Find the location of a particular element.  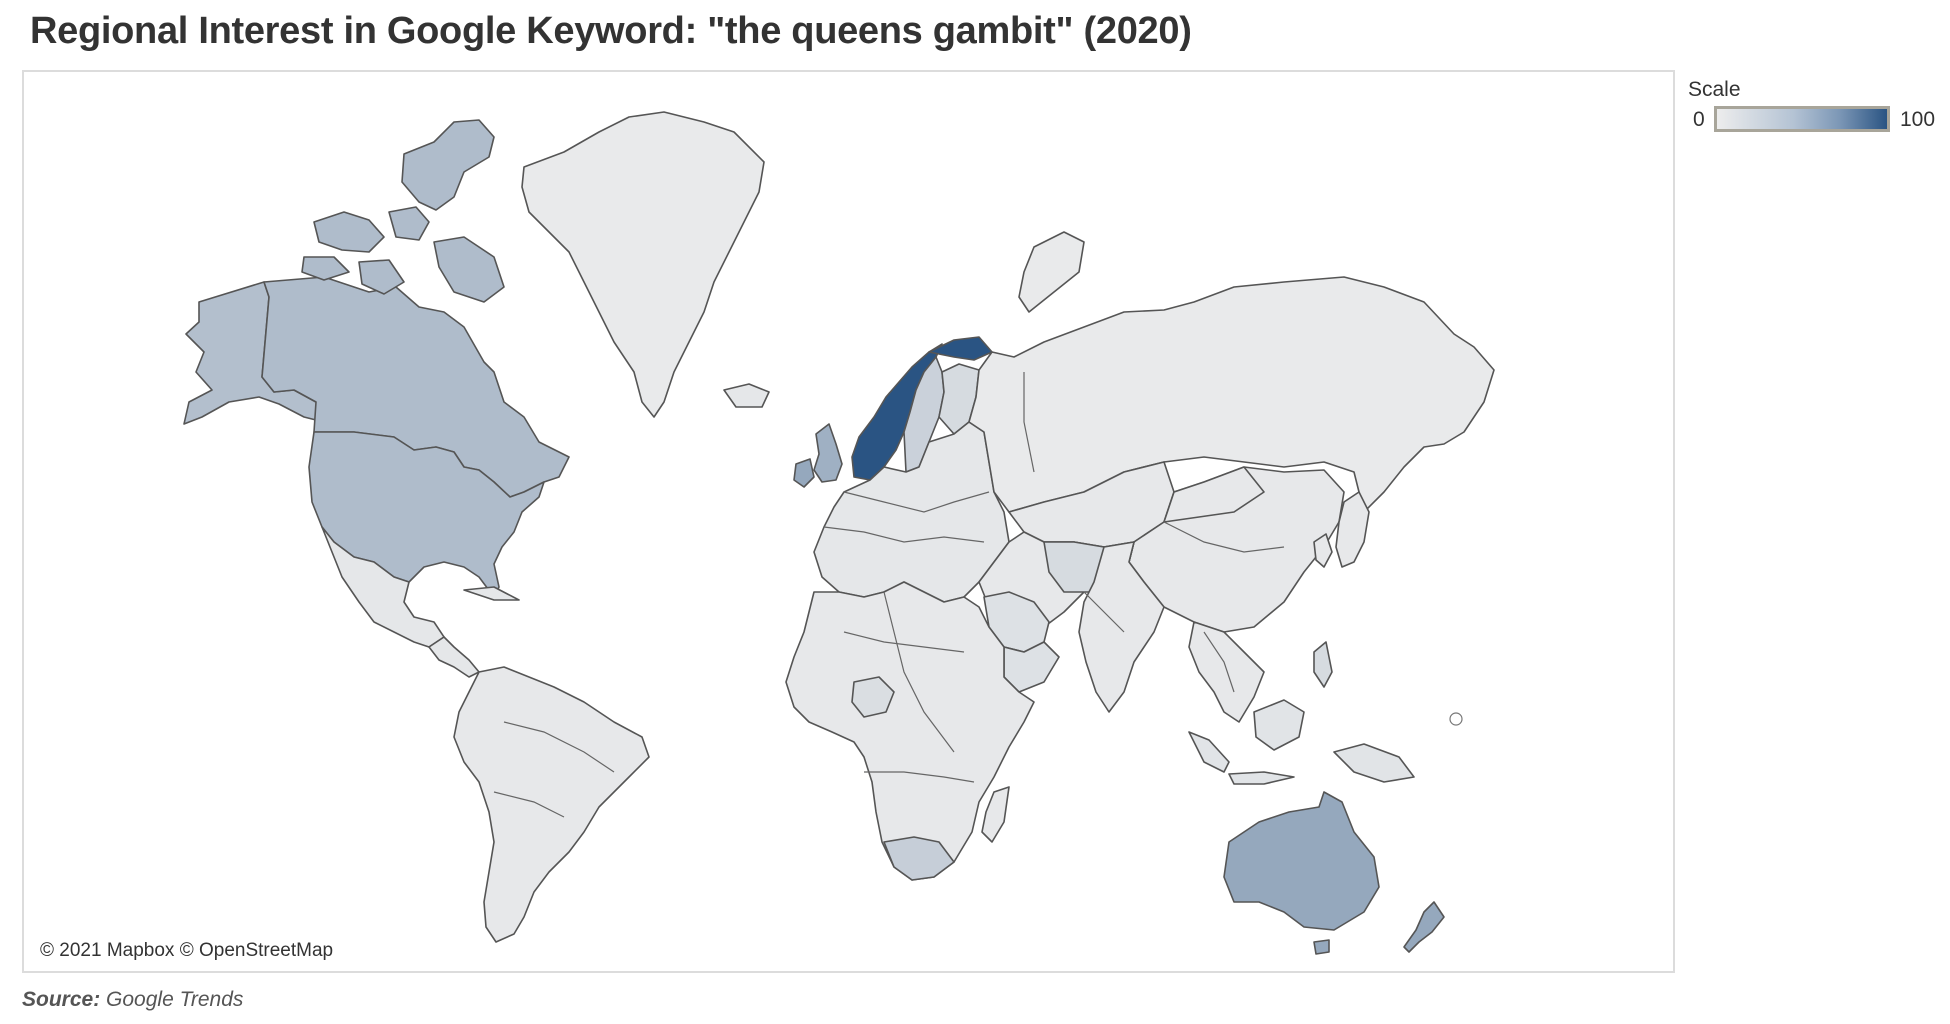

map-attribution: © 2021 Mapbox © OpenStreetMap is located at coordinates (187, 951).